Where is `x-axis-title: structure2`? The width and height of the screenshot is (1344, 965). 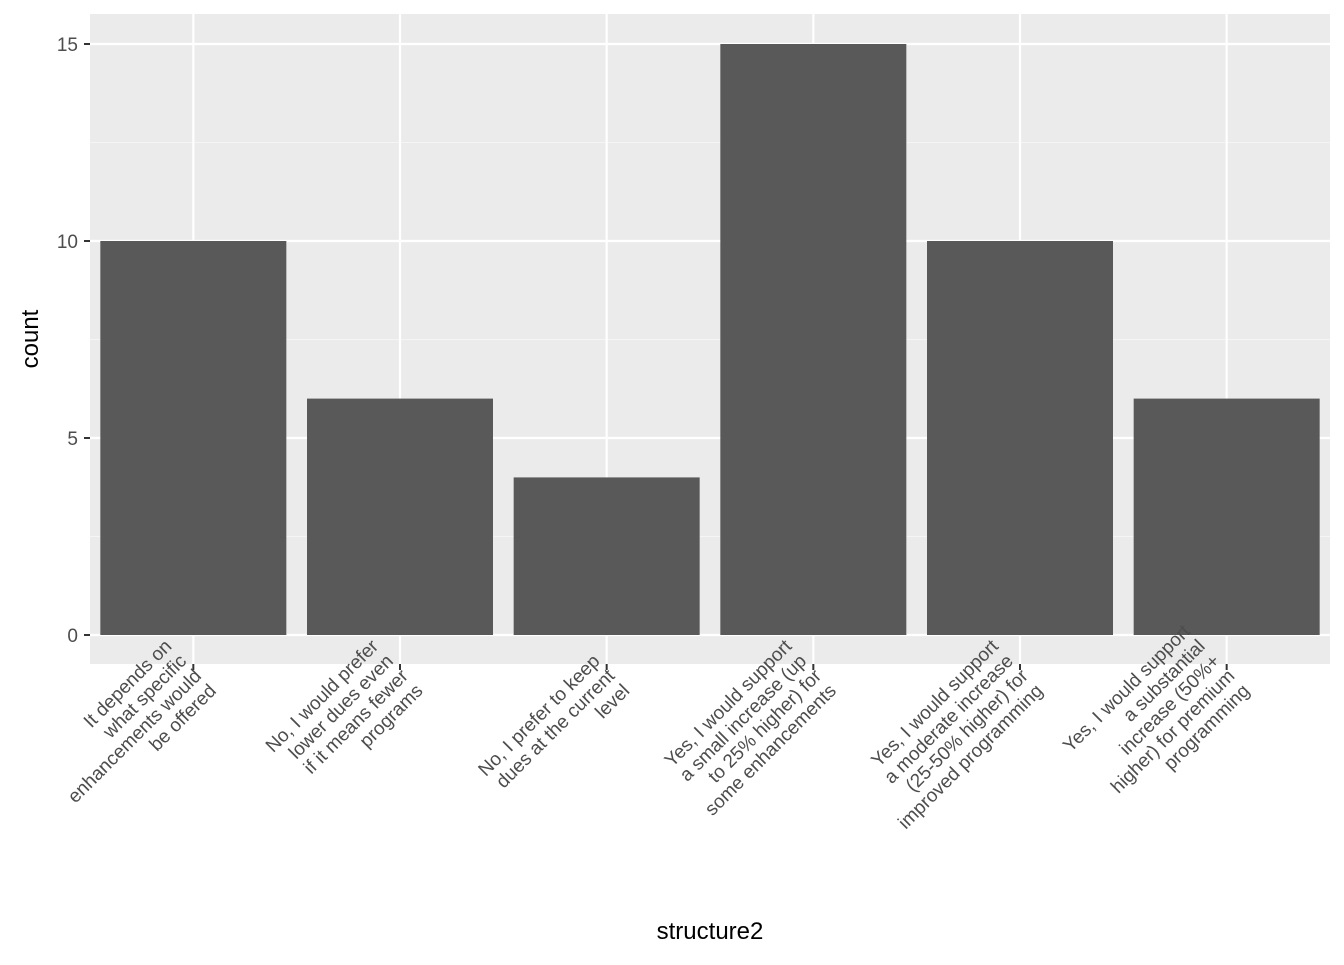 x-axis-title: structure2 is located at coordinates (710, 931).